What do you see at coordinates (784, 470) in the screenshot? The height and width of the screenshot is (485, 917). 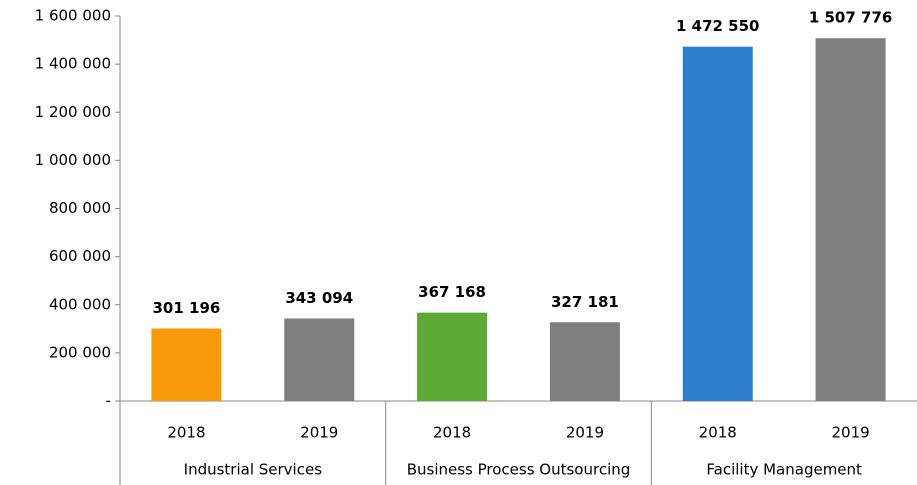 I see `group-label: Facility Management` at bounding box center [784, 470].